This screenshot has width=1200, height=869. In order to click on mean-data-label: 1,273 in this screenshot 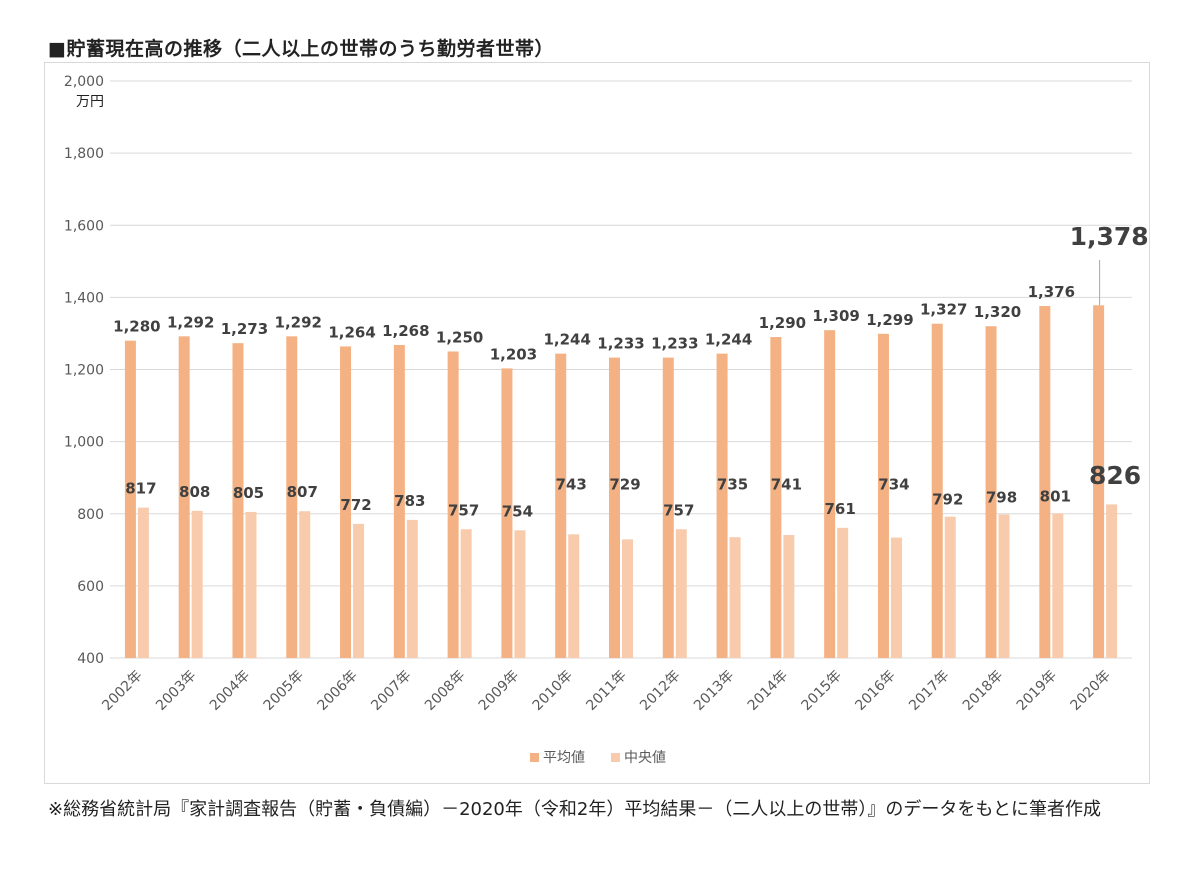, I will do `click(244, 329)`.